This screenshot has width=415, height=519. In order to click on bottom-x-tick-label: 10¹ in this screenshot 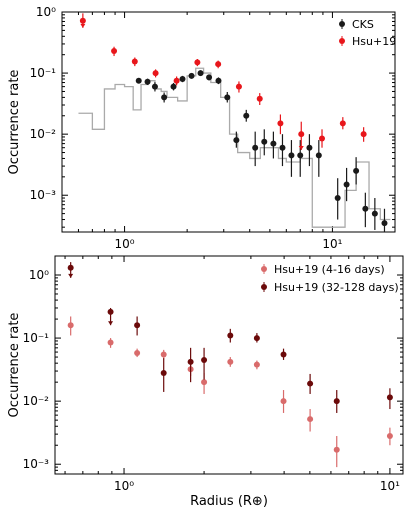, I will do `click(390, 486)`.